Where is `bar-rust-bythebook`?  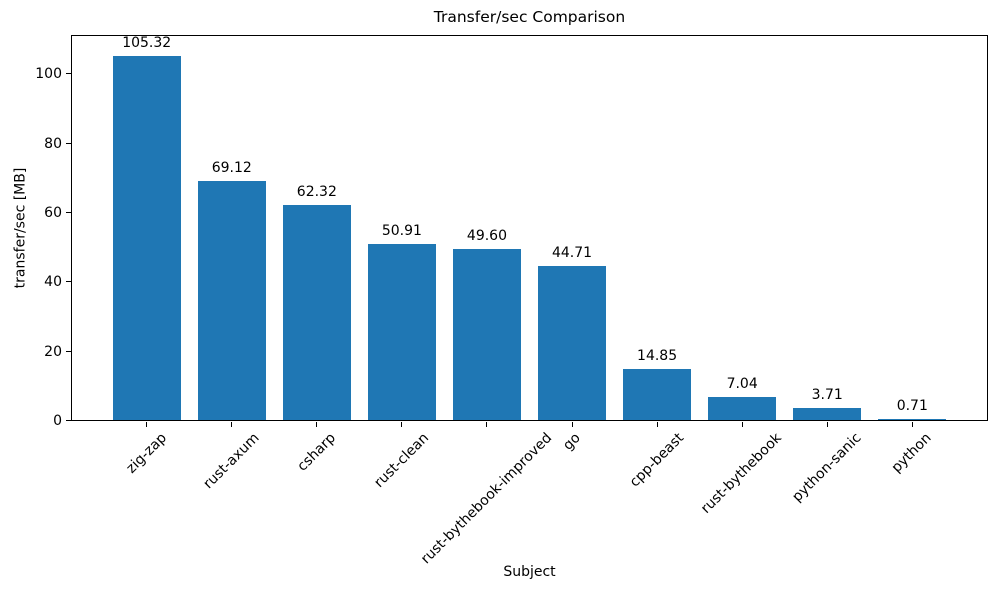
bar-rust-bythebook is located at coordinates (742, 408).